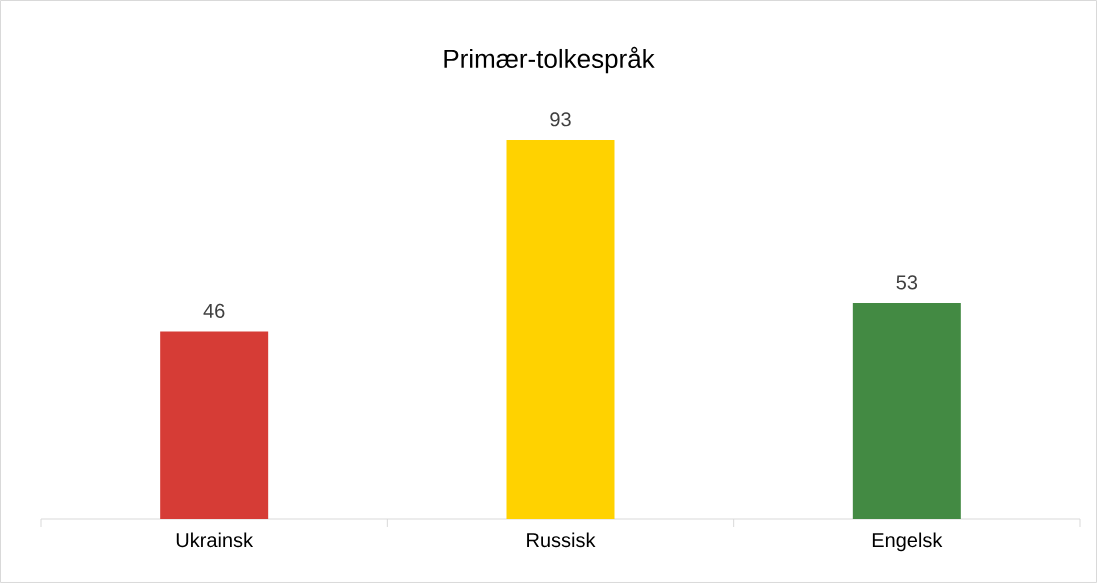  I want to click on data-label: 93, so click(560, 119).